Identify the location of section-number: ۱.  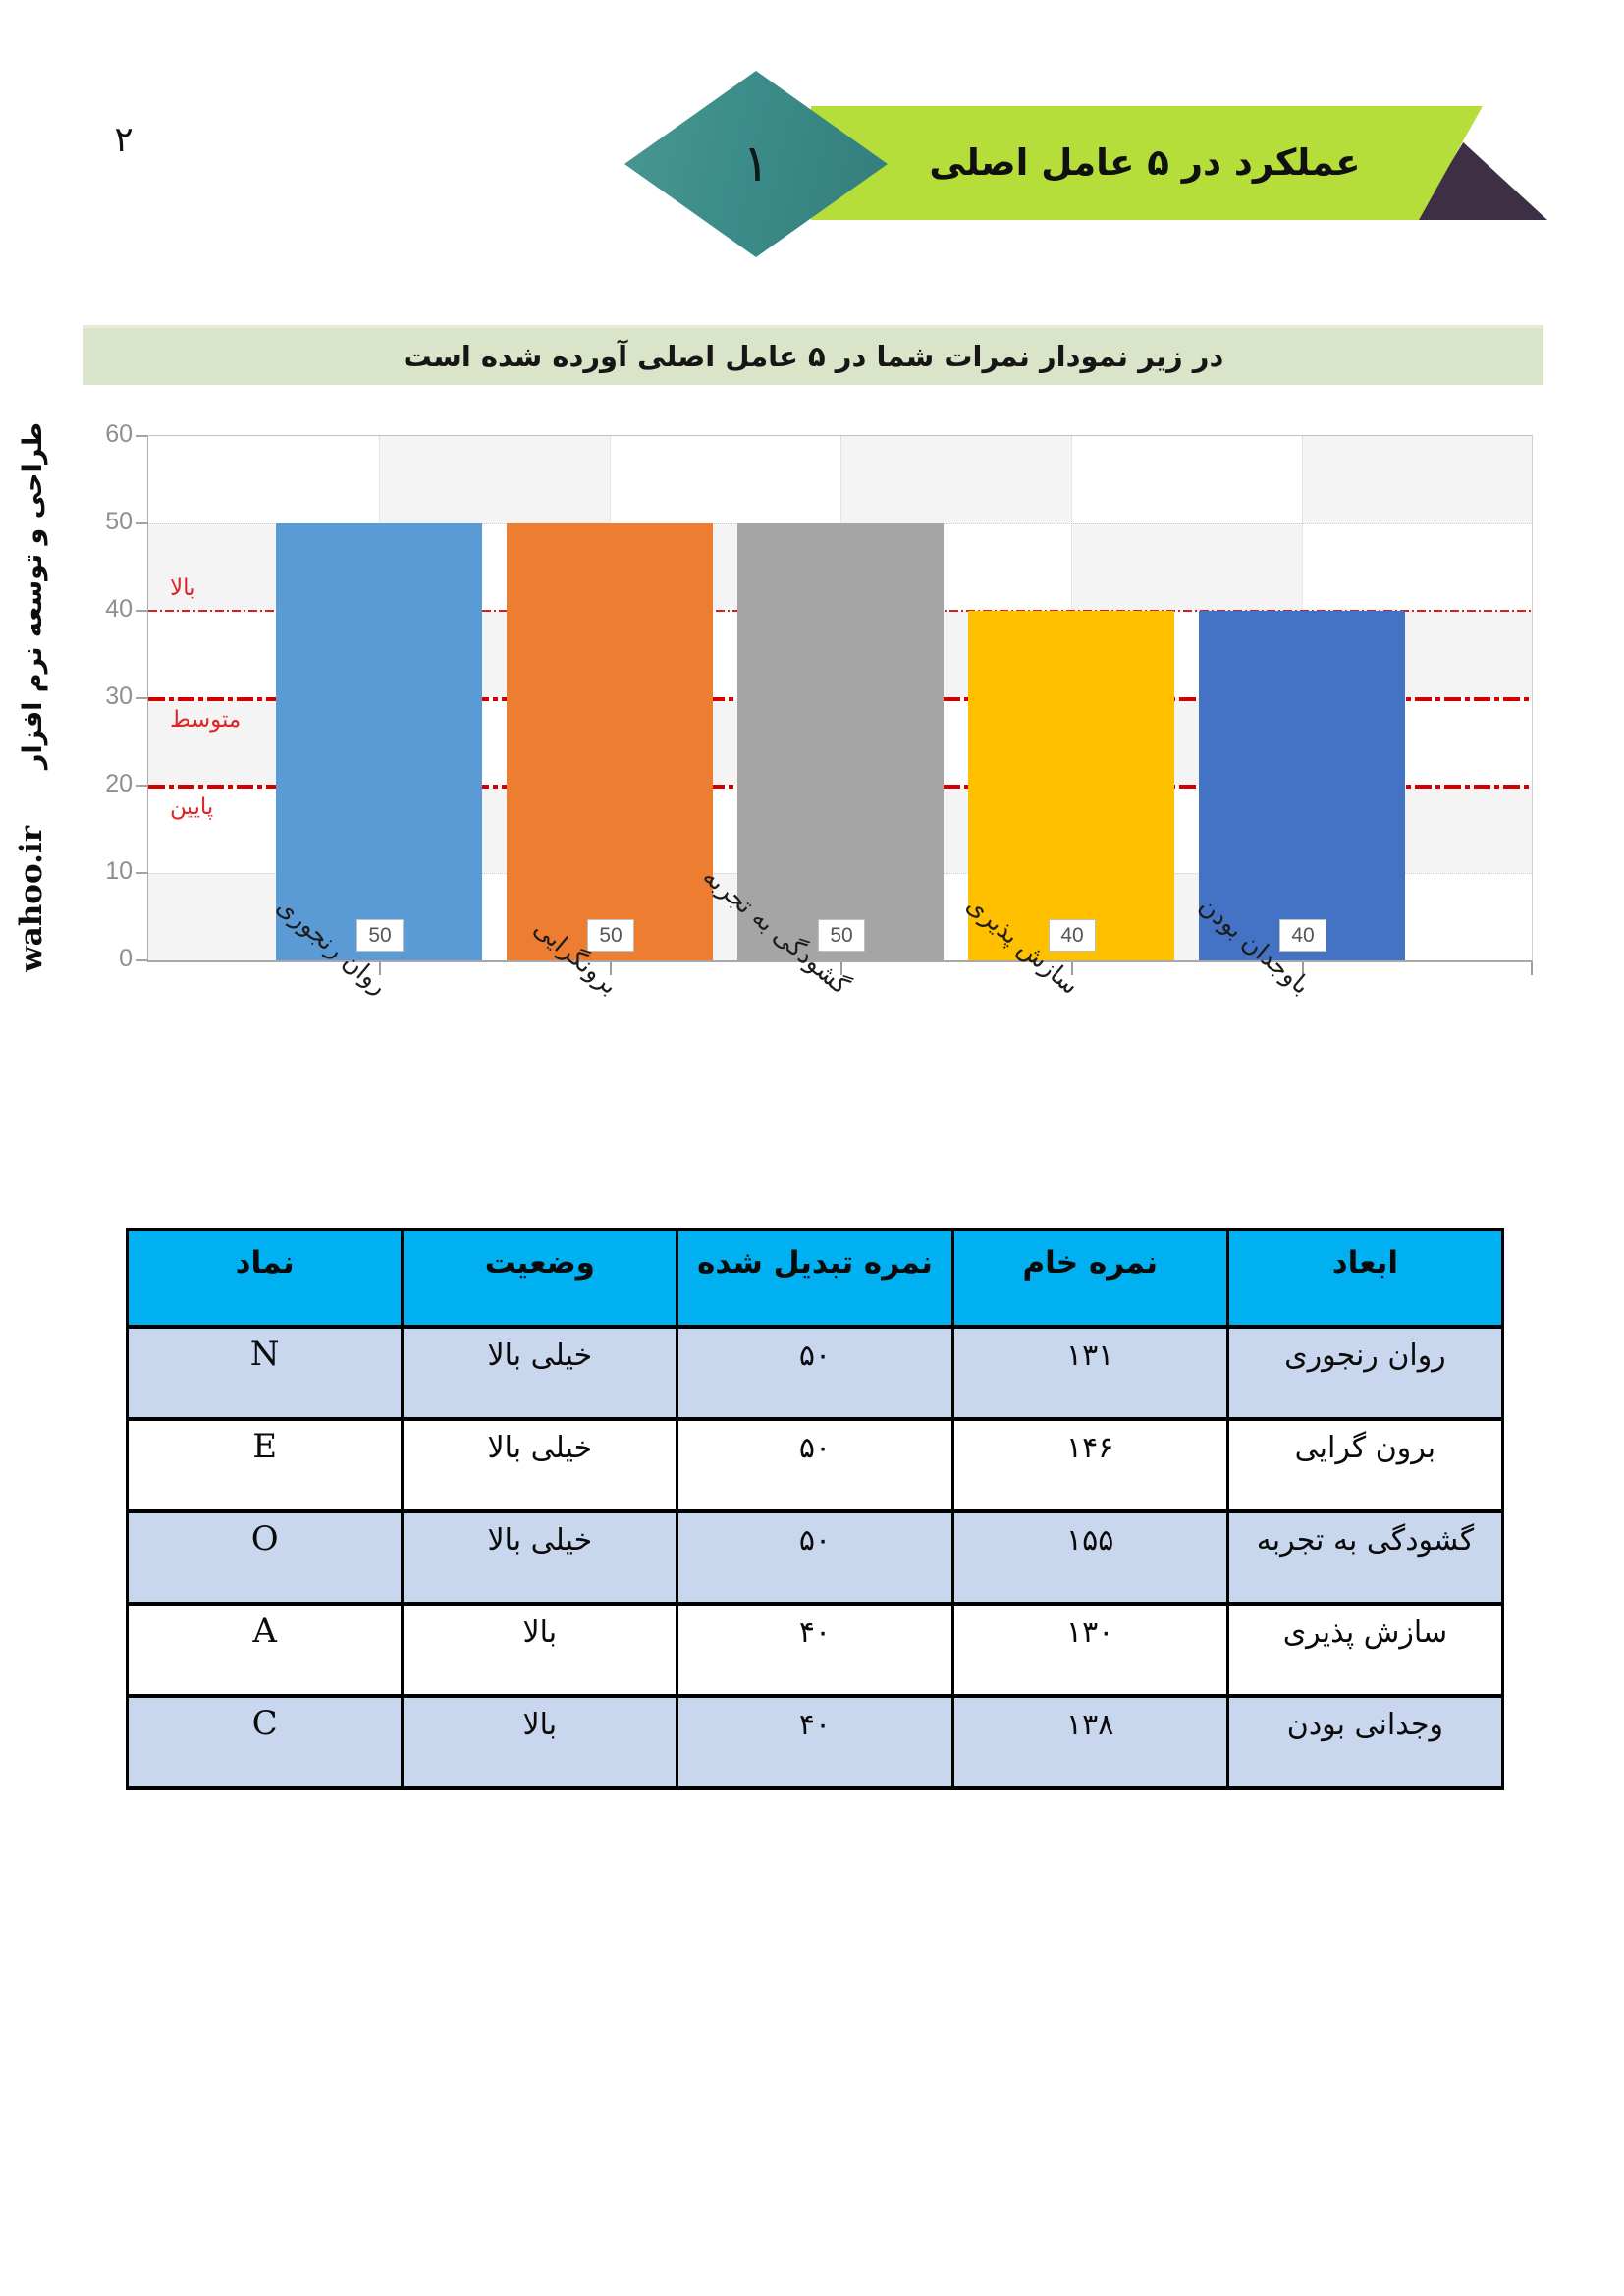
(756, 164).